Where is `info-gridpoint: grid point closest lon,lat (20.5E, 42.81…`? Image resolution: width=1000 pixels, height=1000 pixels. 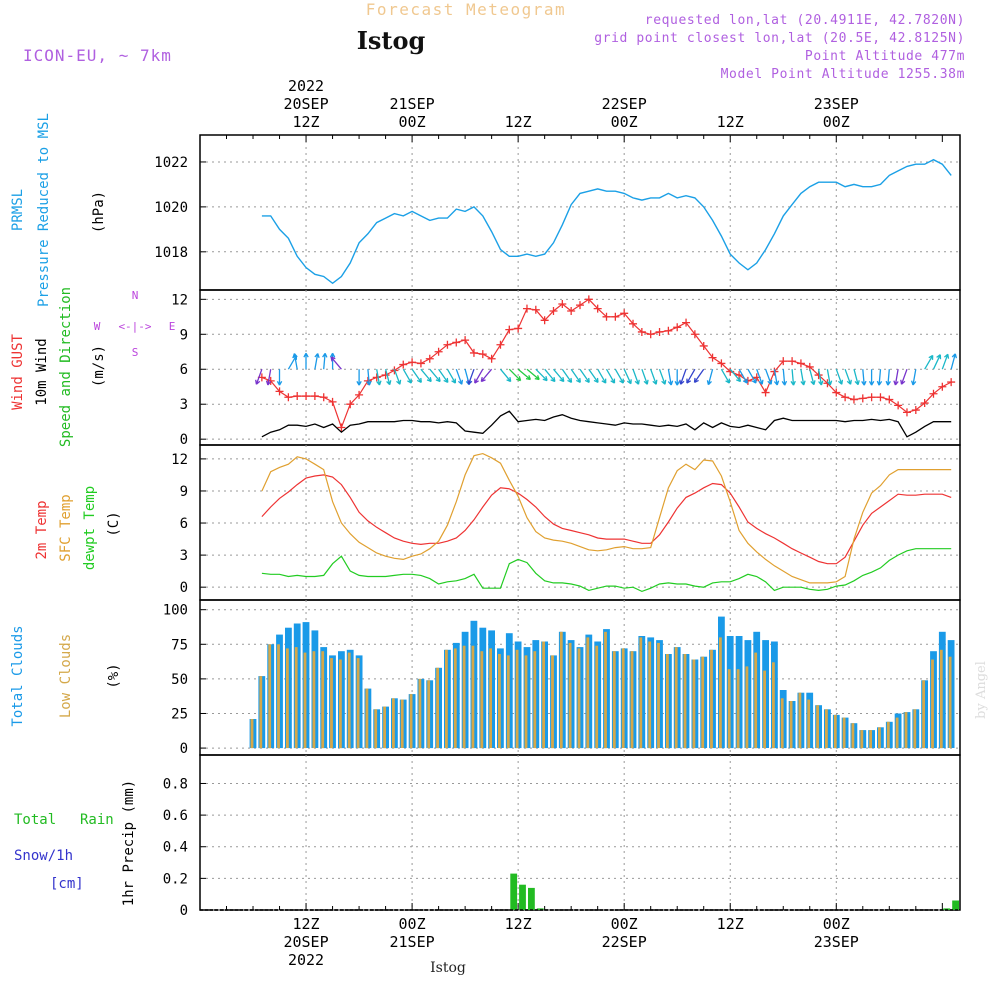 info-gridpoint: grid point closest lon,lat (20.5E, 42.81… is located at coordinates (779, 38).